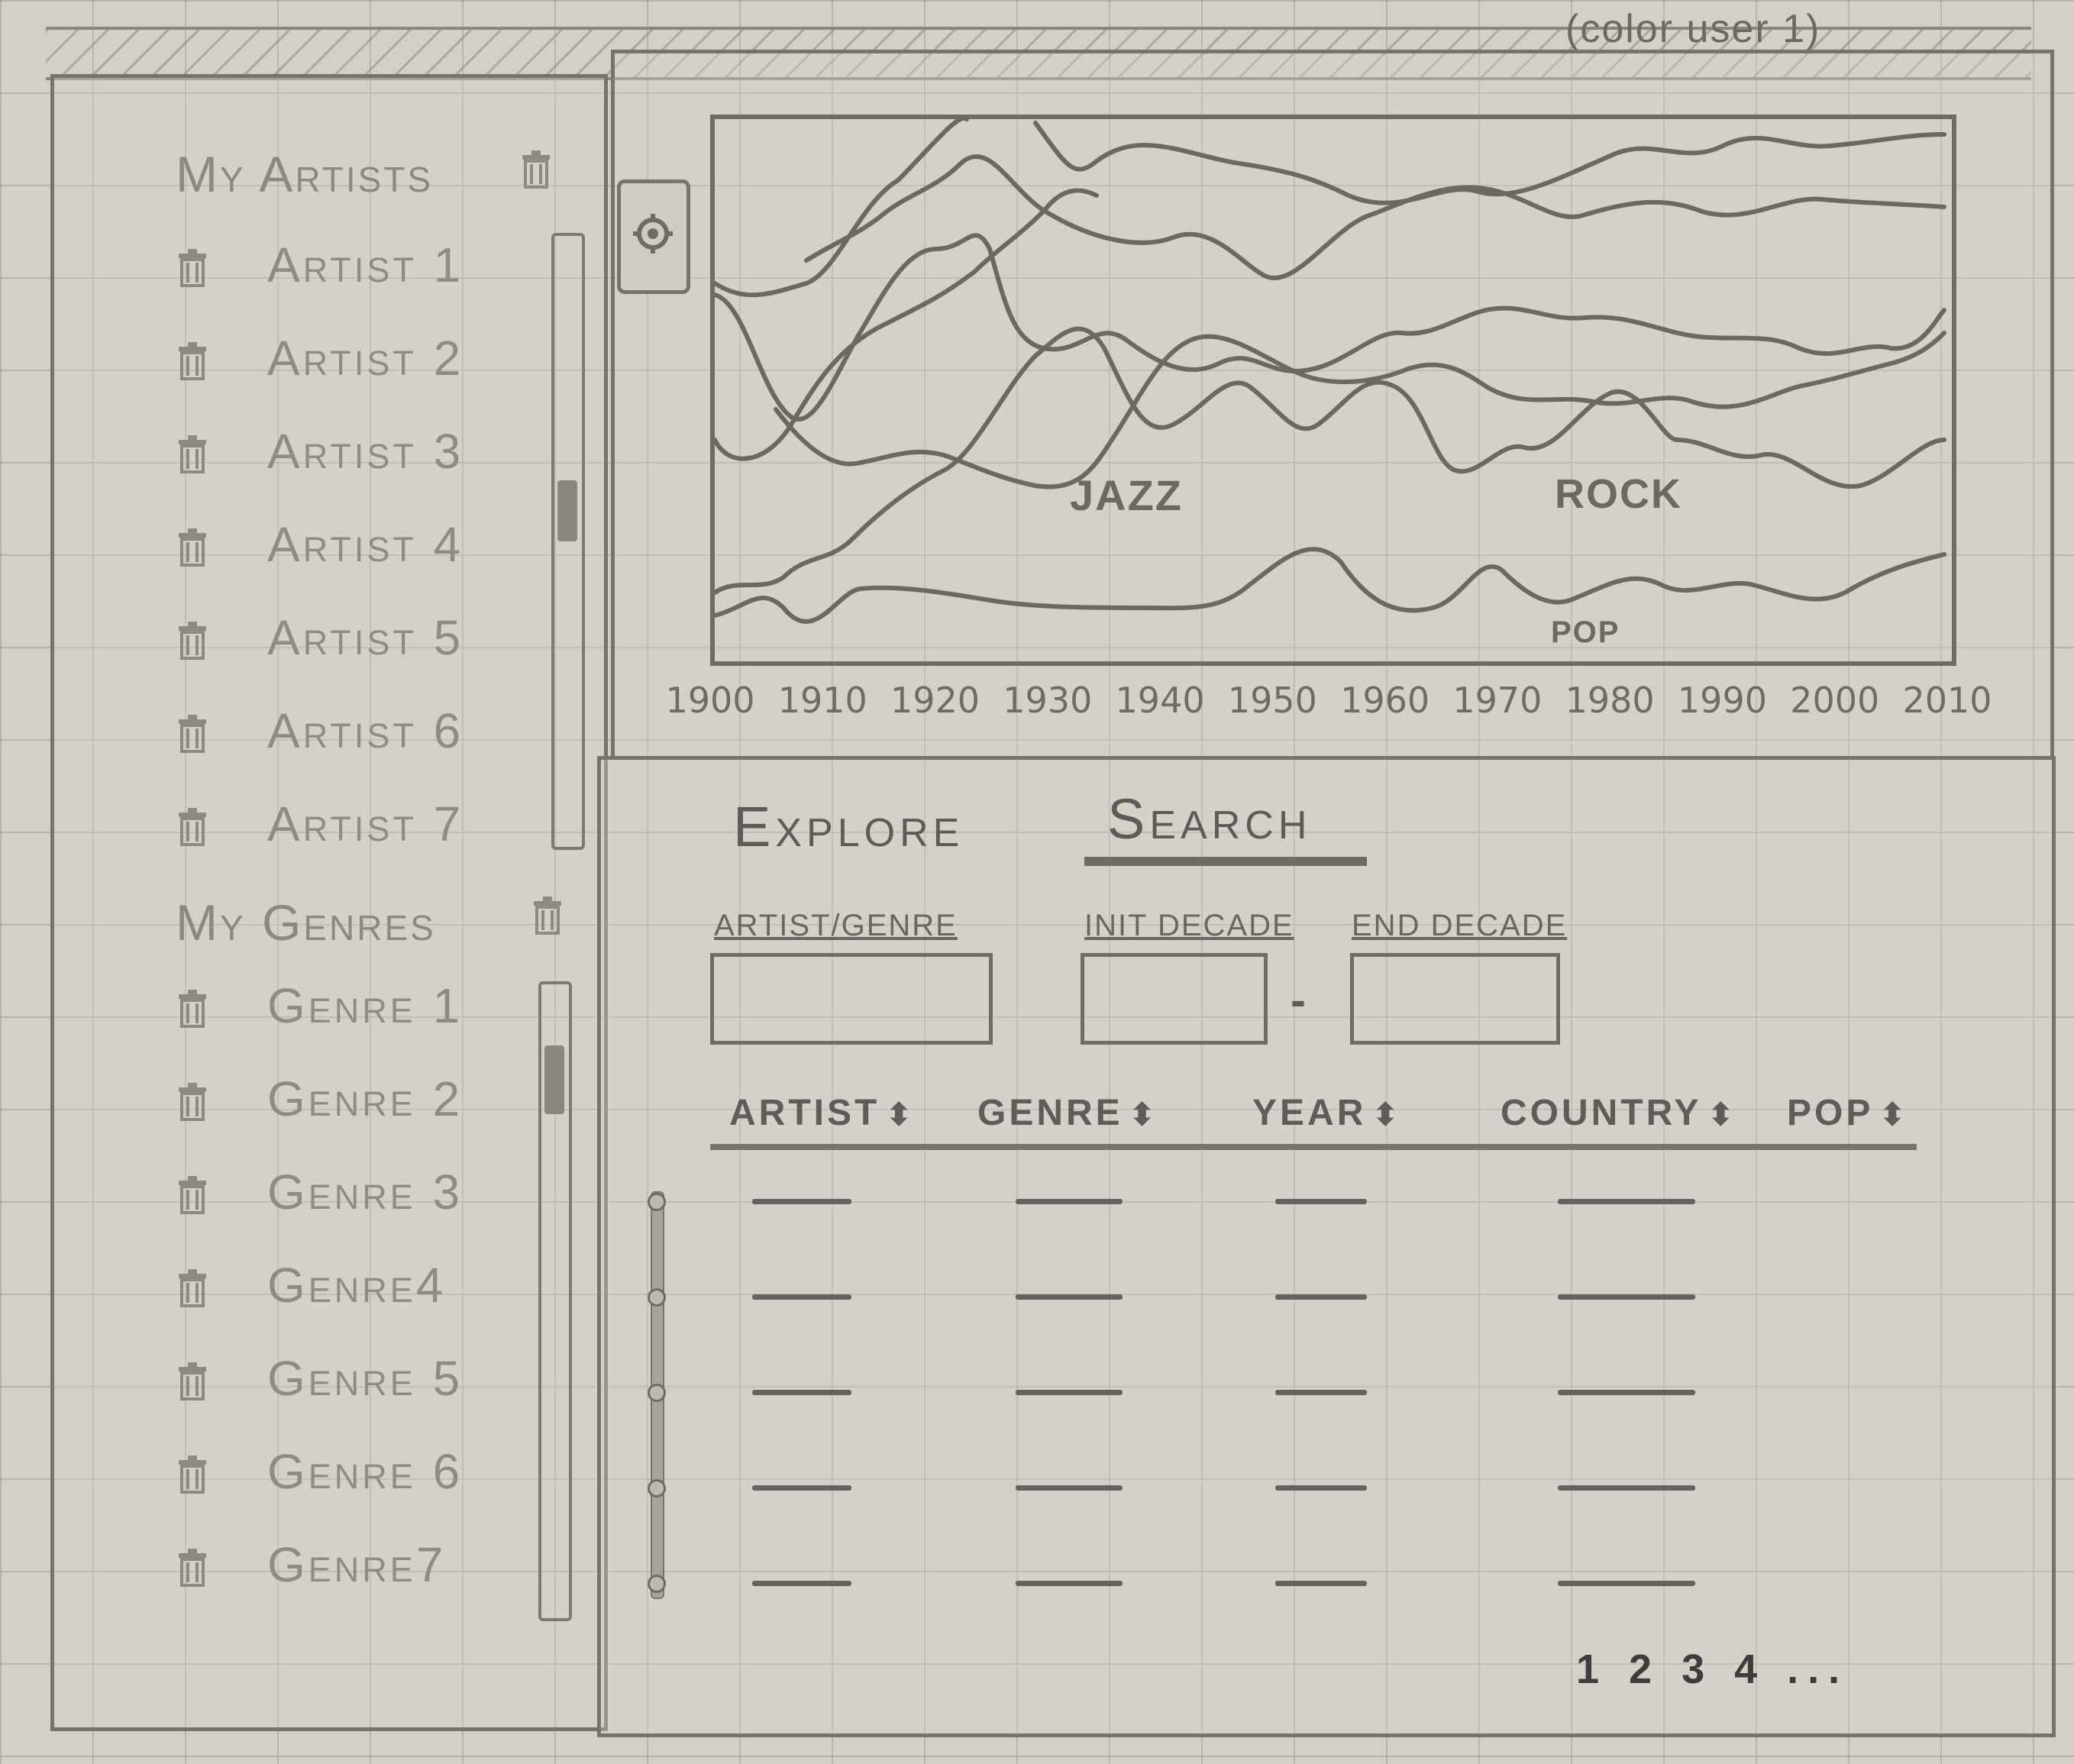 This screenshot has width=2074, height=1764. I want to click on artist-item: Artist 3, so click(351, 461).